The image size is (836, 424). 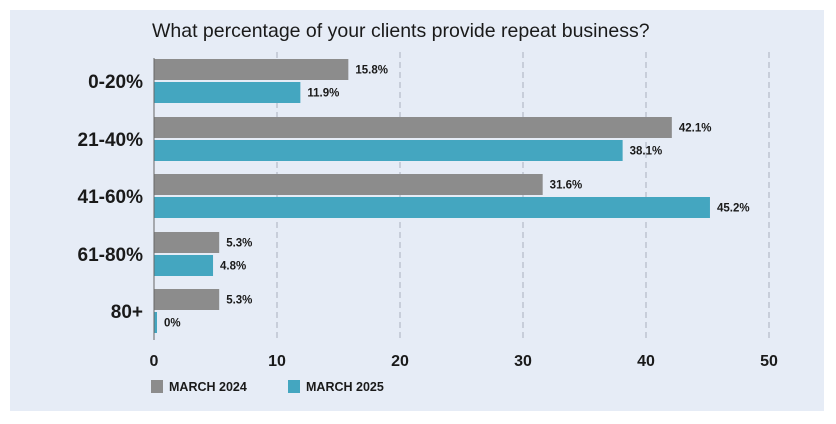 I want to click on category-label: 0-20%, so click(x=115, y=82).